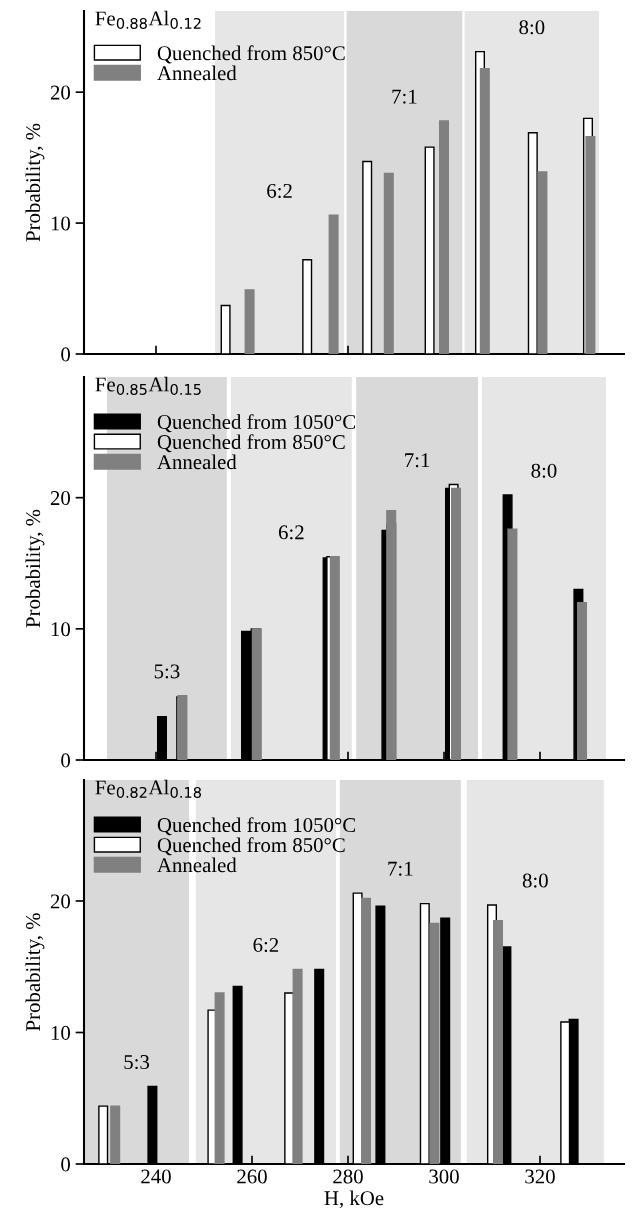  Describe the element at coordinates (540, 1176) in the screenshot. I see `x-tick-label: 320` at that location.